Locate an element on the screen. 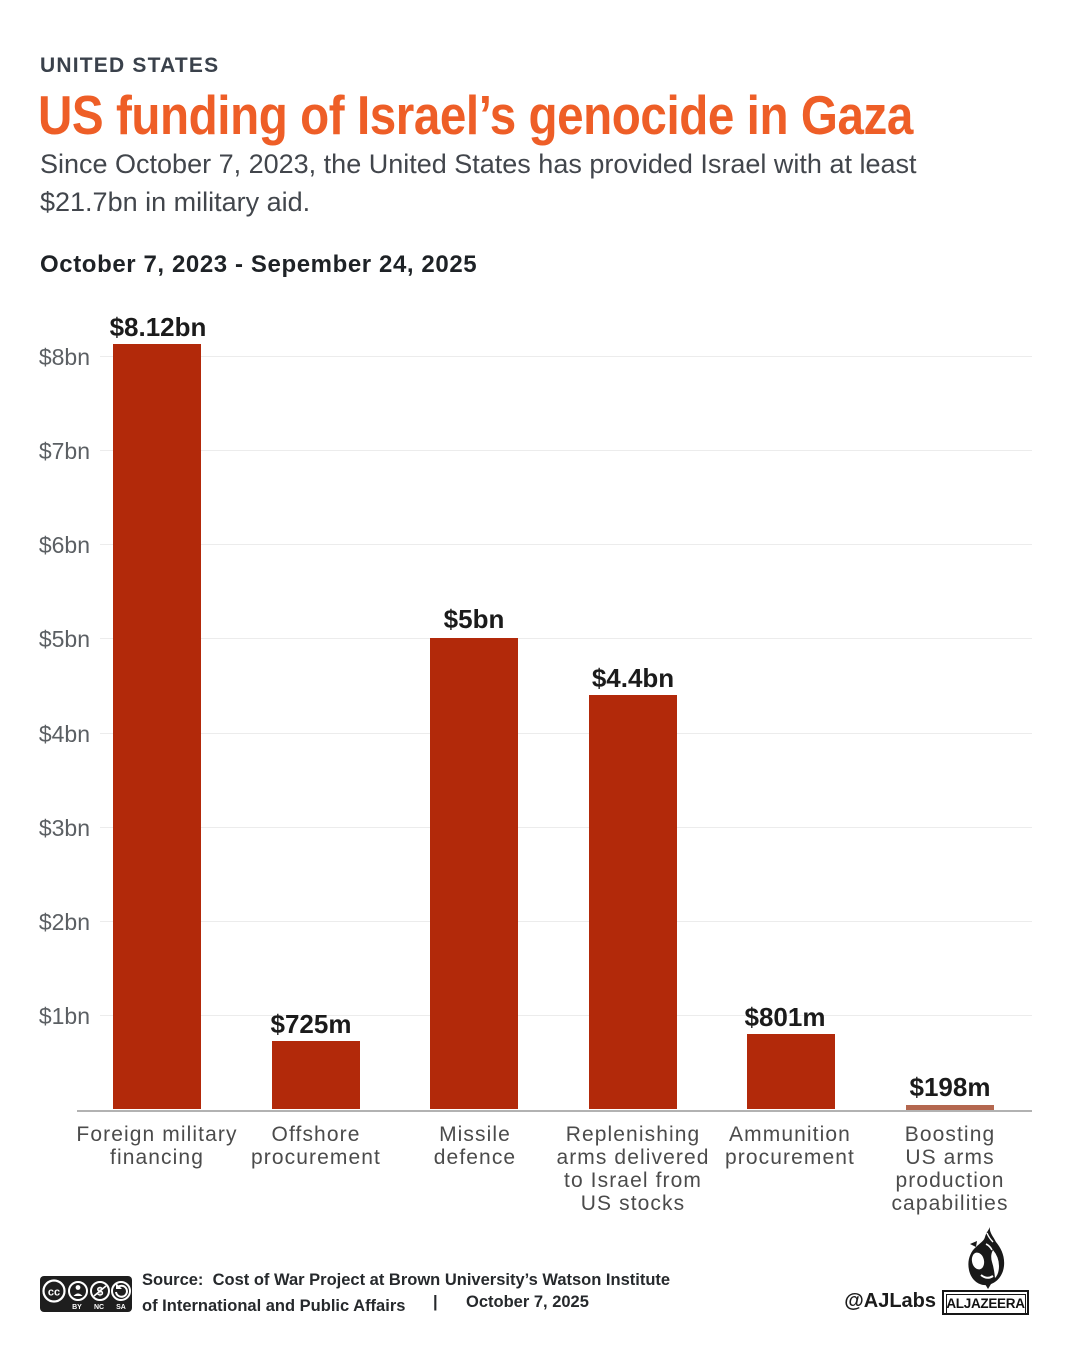 Image resolution: width=1080 pixels, height=1350 pixels. svg-text: NC is located at coordinates (99, 1307).